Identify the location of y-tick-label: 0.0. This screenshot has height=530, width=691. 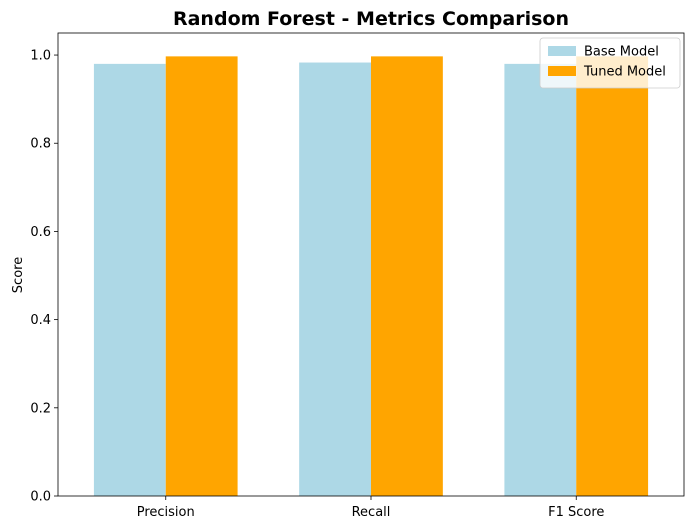
(40, 497).